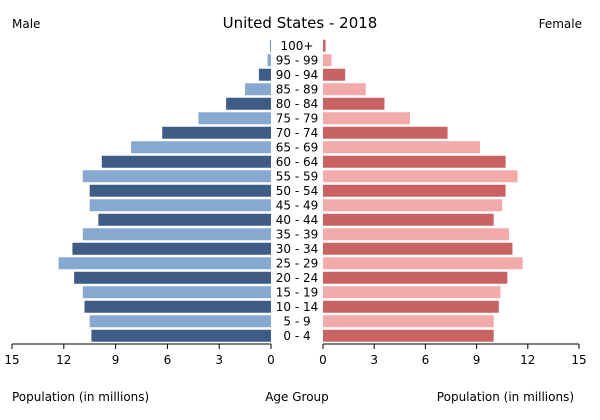 Image resolution: width=600 pixels, height=420 pixels. What do you see at coordinates (297, 162) in the screenshot?
I see `age-group-label: 60 - 64` at bounding box center [297, 162].